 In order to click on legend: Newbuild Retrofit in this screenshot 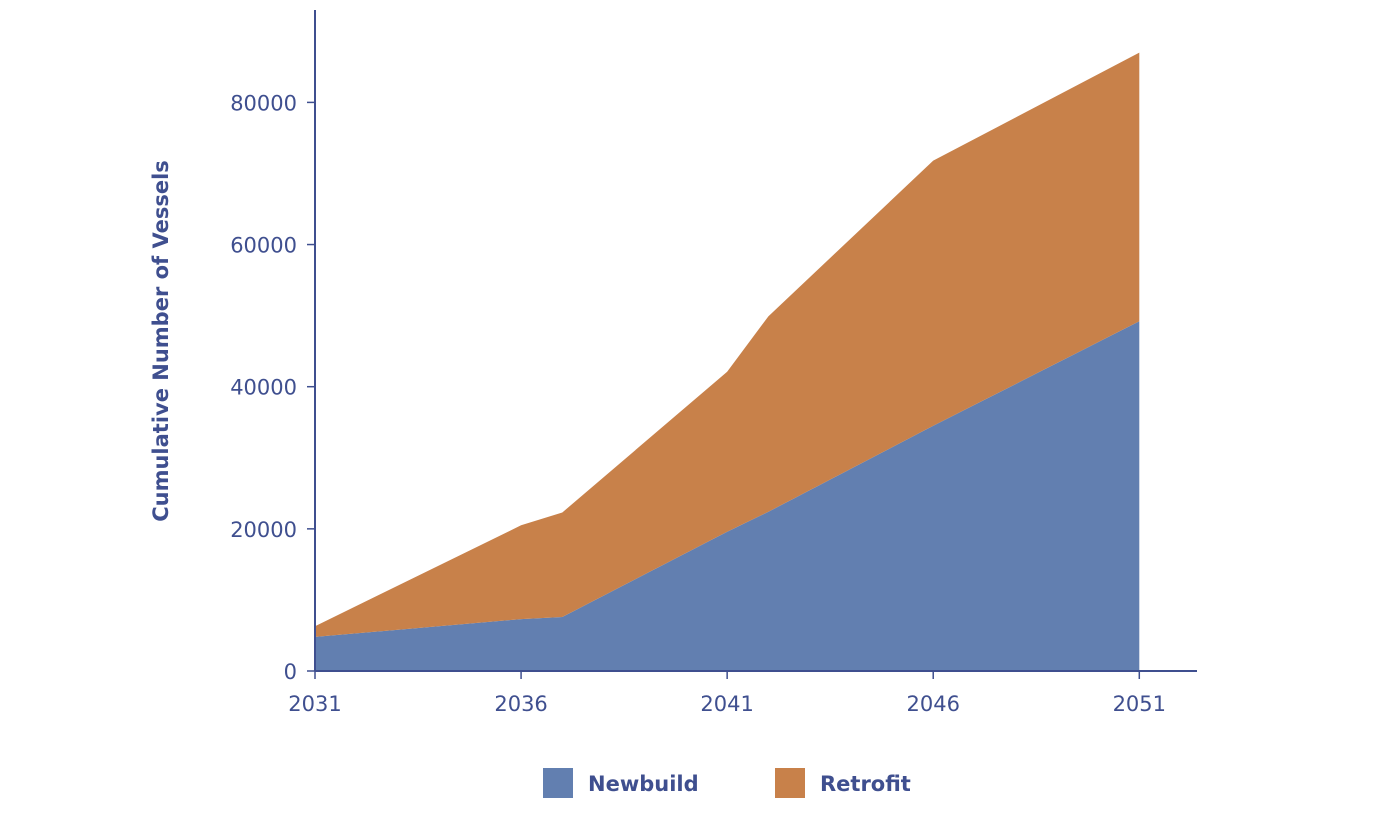, I will do `click(727, 783)`.